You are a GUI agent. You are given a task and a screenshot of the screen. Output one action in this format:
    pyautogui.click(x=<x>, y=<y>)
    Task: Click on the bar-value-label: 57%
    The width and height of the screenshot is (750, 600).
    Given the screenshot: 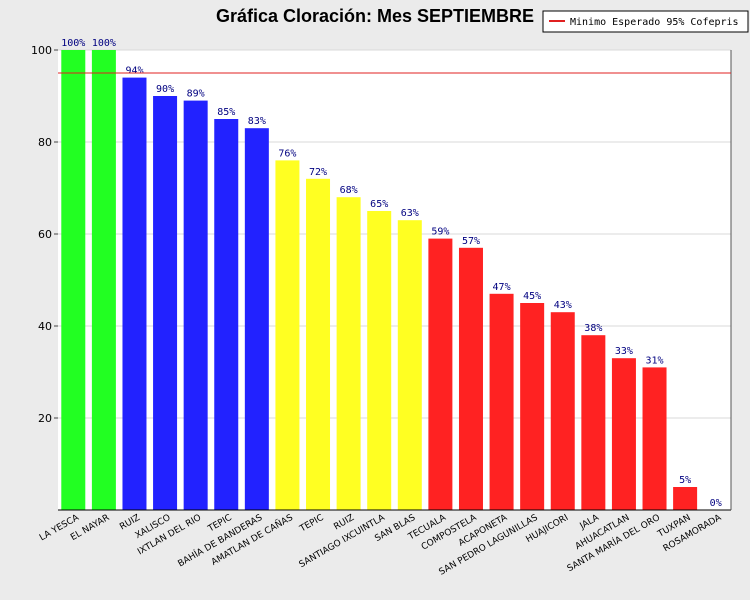 What is the action you would take?
    pyautogui.click(x=471, y=241)
    